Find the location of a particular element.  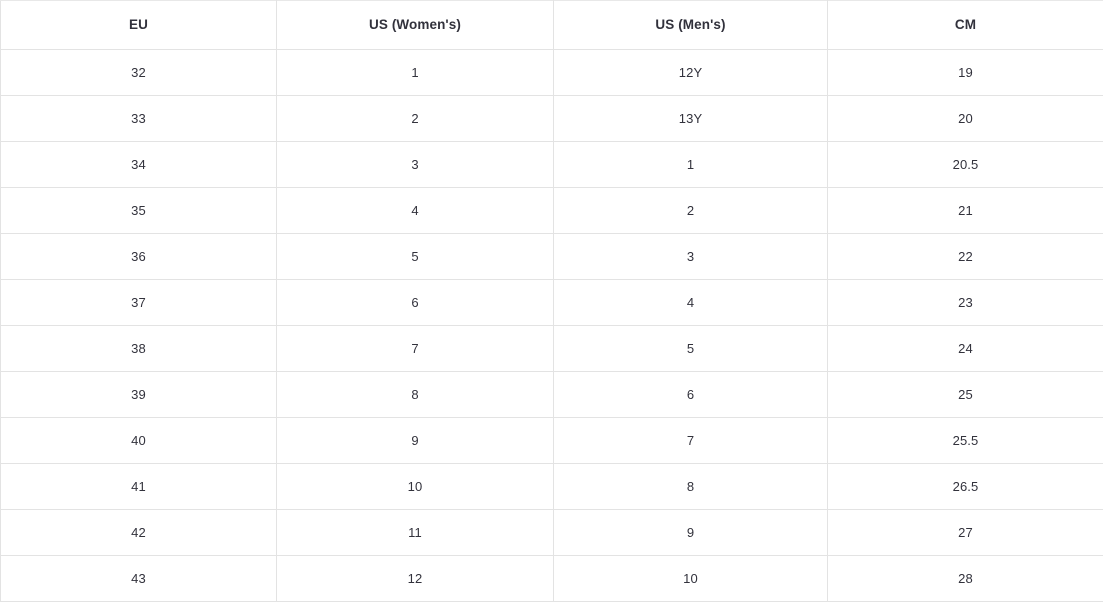

cell-eu: 33 is located at coordinates (139, 119).